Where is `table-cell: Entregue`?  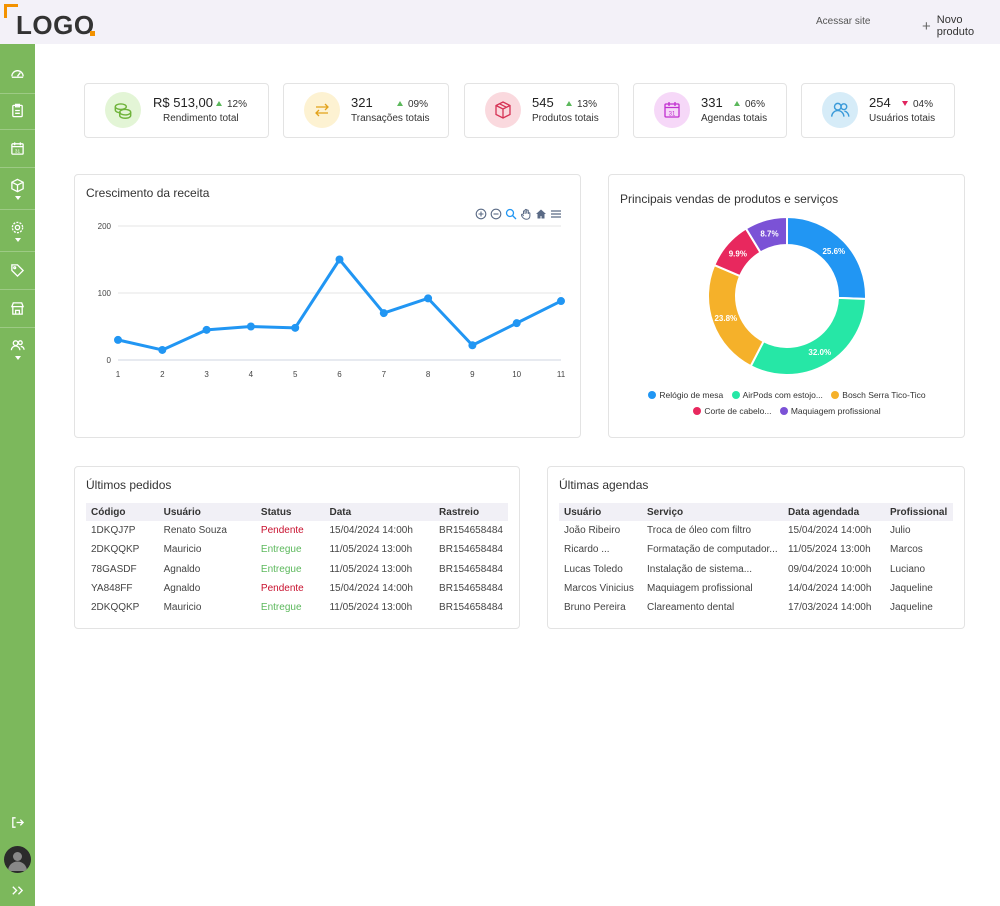 table-cell: Entregue is located at coordinates (281, 569).